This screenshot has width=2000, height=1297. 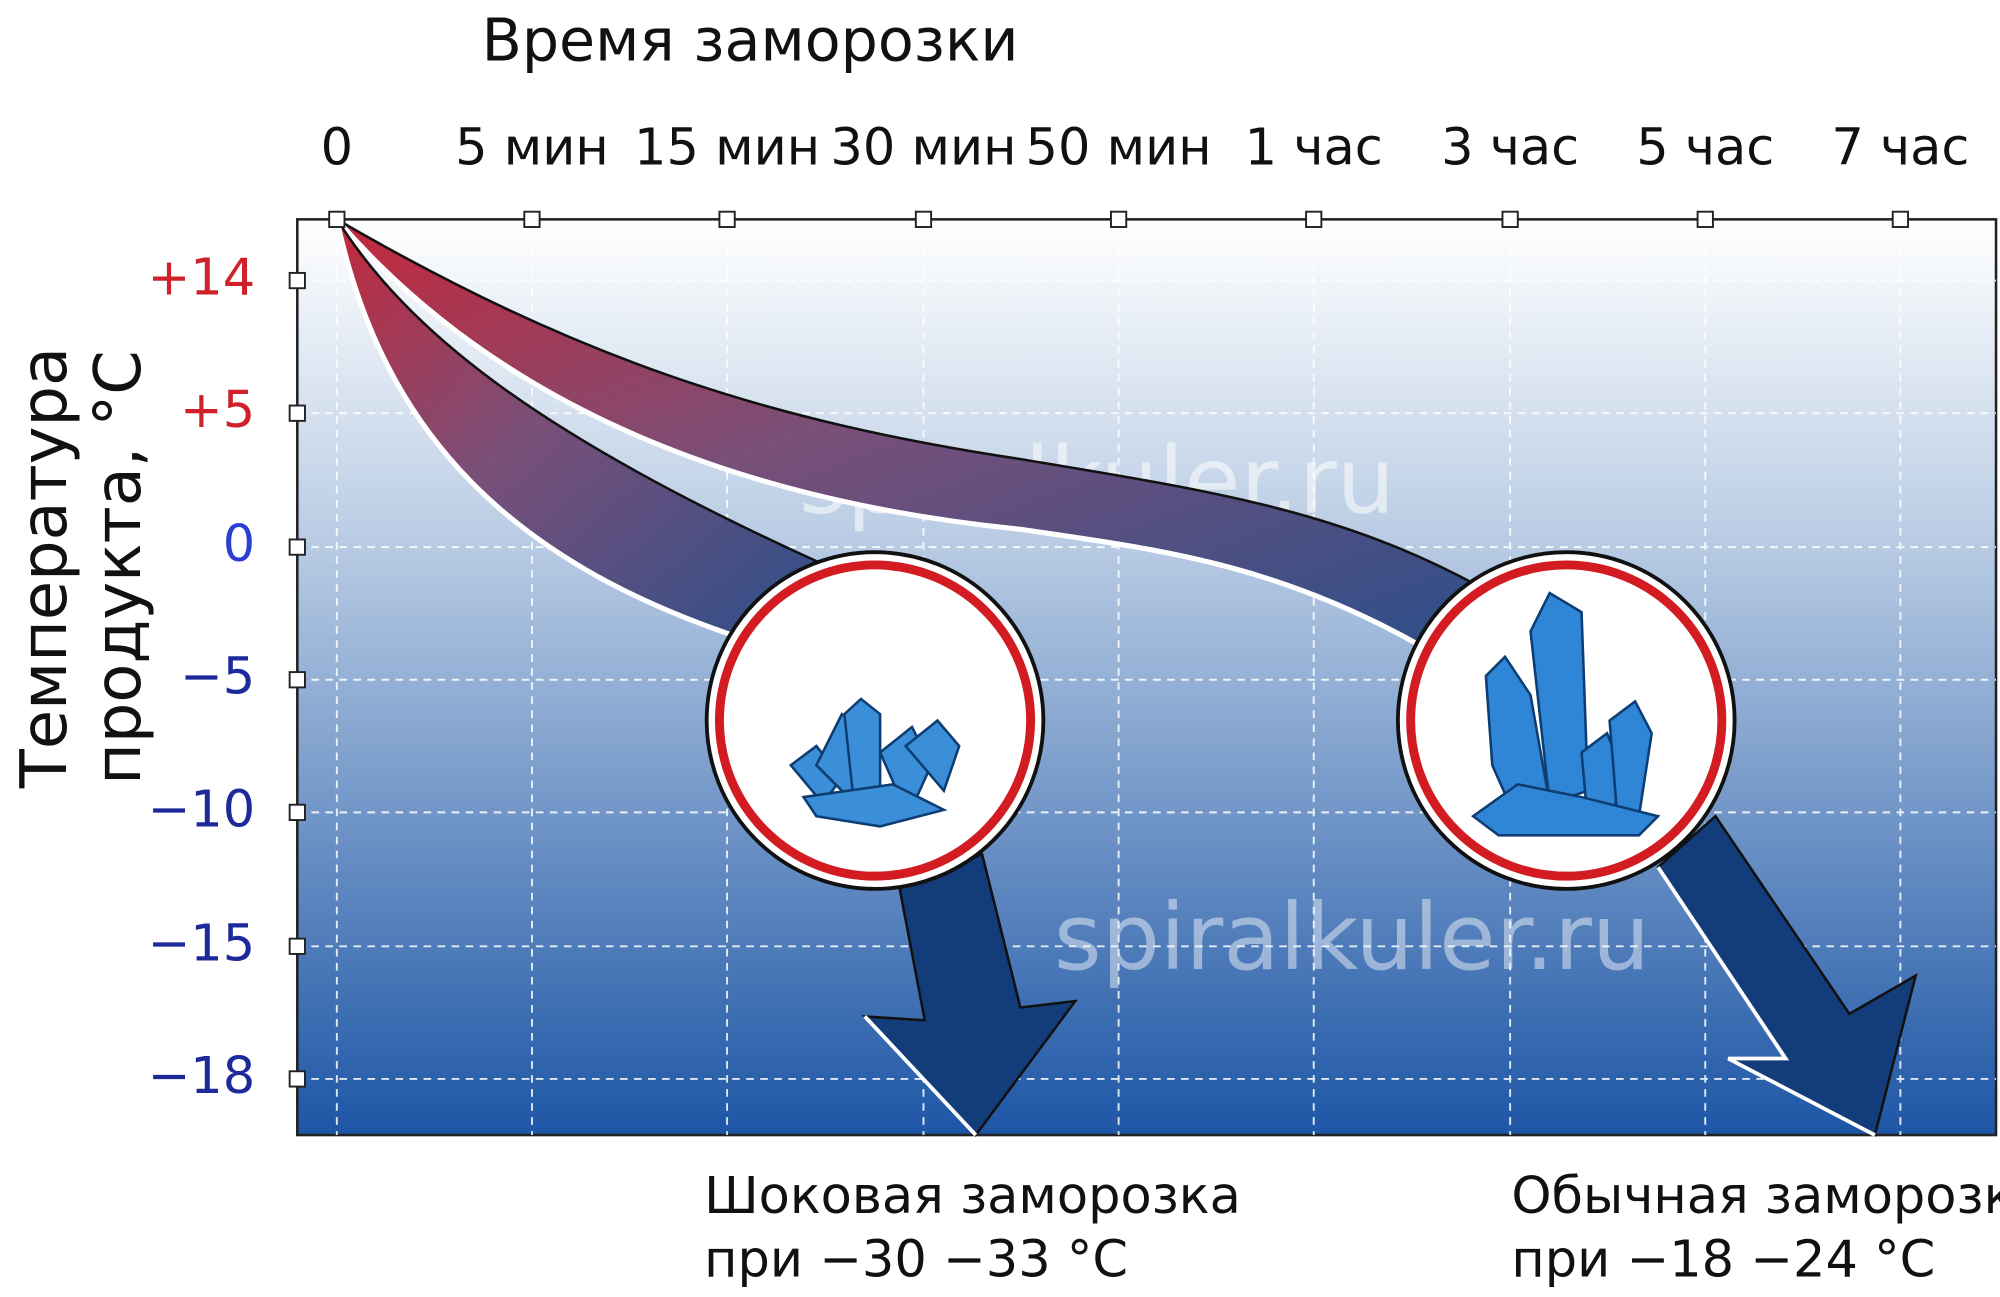 I want to click on y-label: +14, so click(x=202, y=278).